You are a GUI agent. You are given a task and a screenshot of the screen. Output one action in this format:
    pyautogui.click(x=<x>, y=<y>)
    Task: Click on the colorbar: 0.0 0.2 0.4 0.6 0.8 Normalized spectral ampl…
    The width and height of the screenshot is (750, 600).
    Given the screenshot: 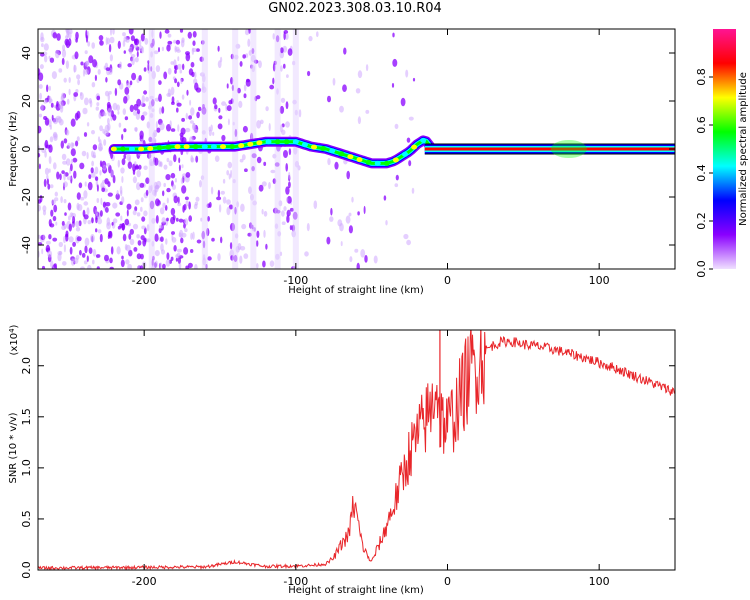 What is the action you would take?
    pyautogui.click(x=722, y=153)
    